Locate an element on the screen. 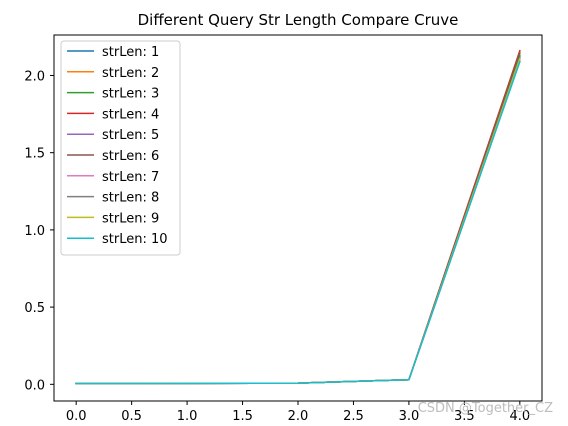  y-tick-label: 2.0 is located at coordinates (34, 76).